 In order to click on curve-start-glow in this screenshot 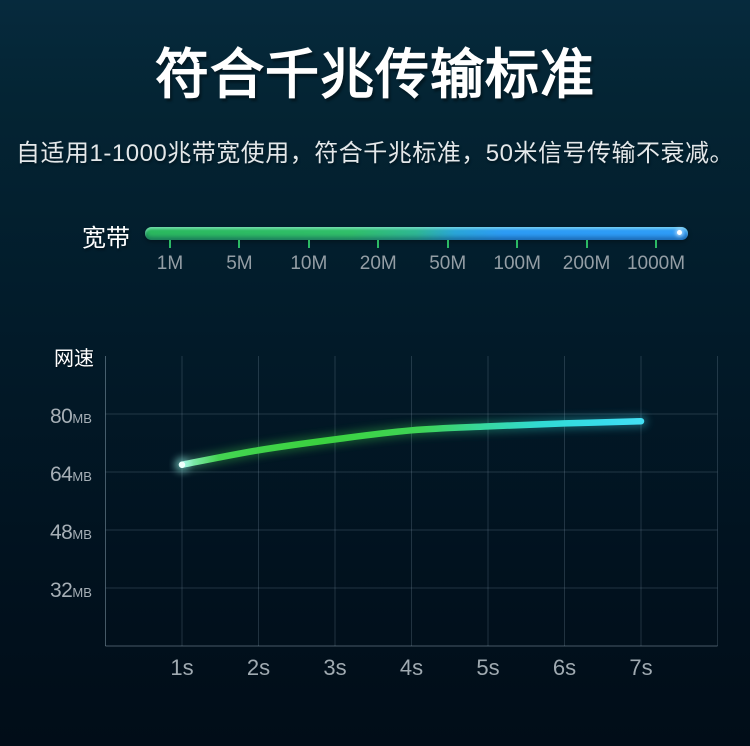, I will do `click(182, 464)`.